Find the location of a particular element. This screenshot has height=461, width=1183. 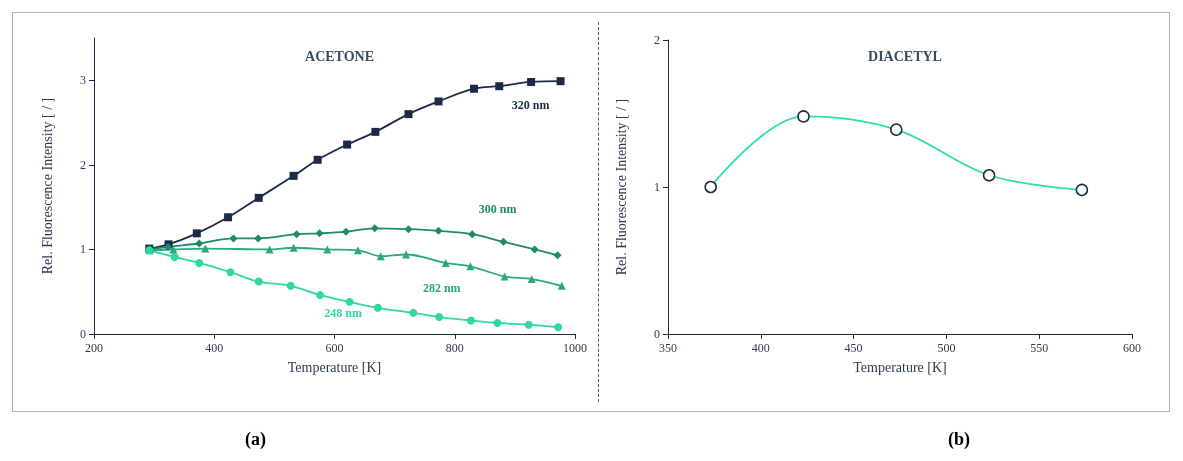

x-tick-label: 450 is located at coordinates (853, 348).